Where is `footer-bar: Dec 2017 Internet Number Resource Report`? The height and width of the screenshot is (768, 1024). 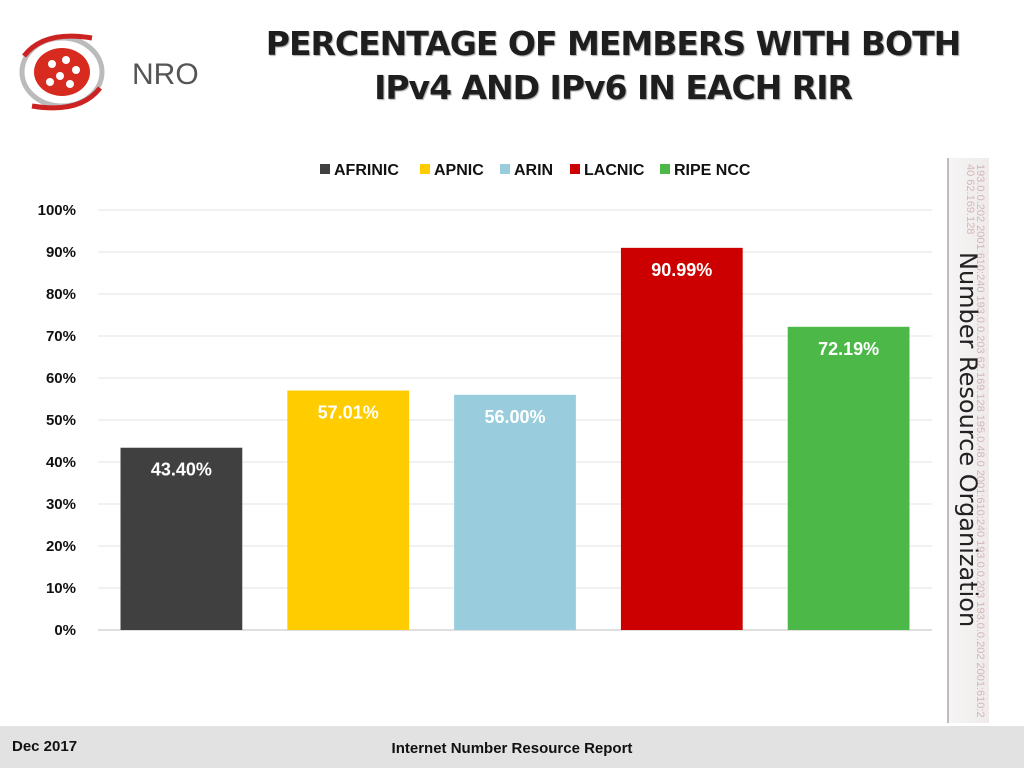
footer-bar: Dec 2017 Internet Number Resource Report is located at coordinates (512, 747).